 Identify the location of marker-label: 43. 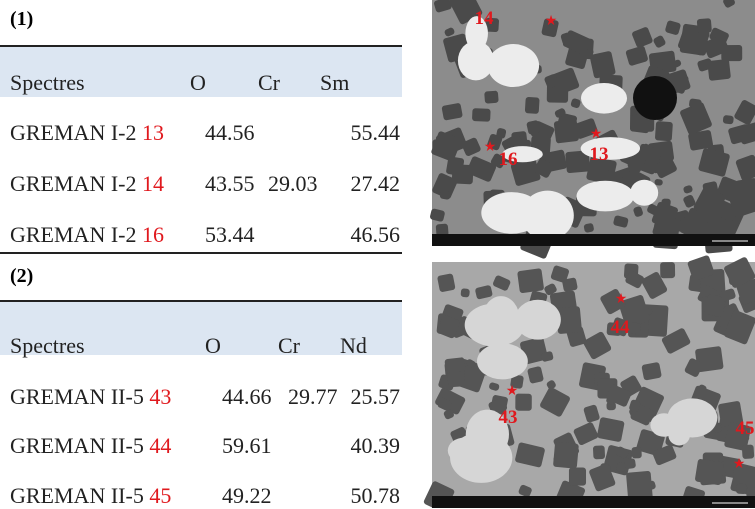
(508, 417).